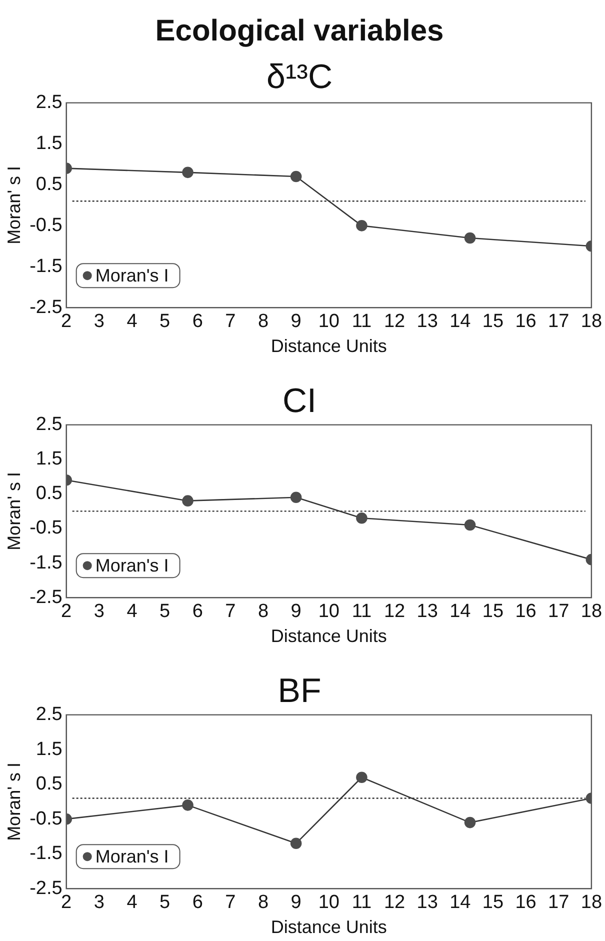  I want to click on chart-title: BF, so click(300, 691).